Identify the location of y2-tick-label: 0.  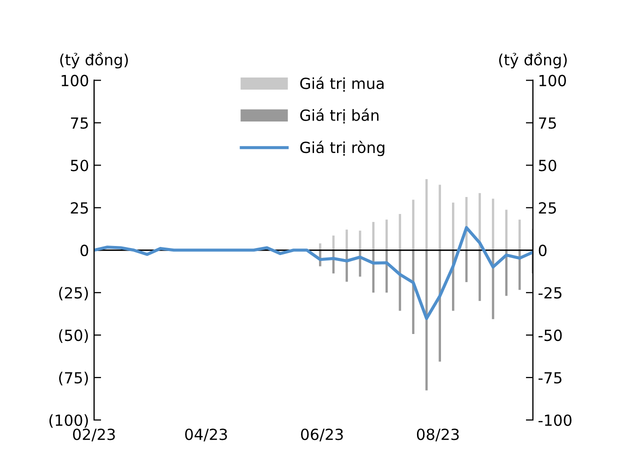
(542, 250).